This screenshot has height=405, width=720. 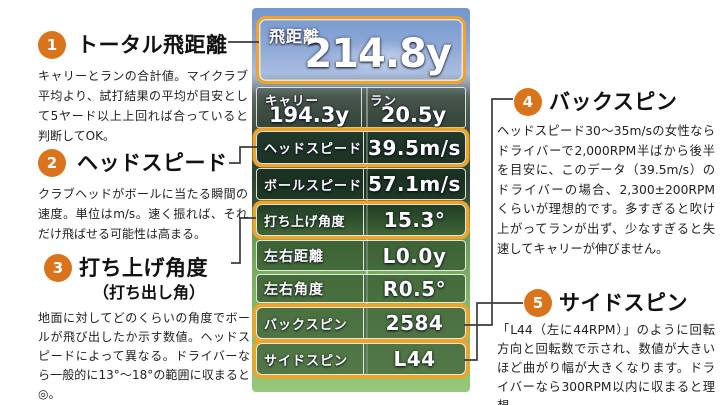 I want to click on carry-label: キャリー, so click(x=292, y=100).